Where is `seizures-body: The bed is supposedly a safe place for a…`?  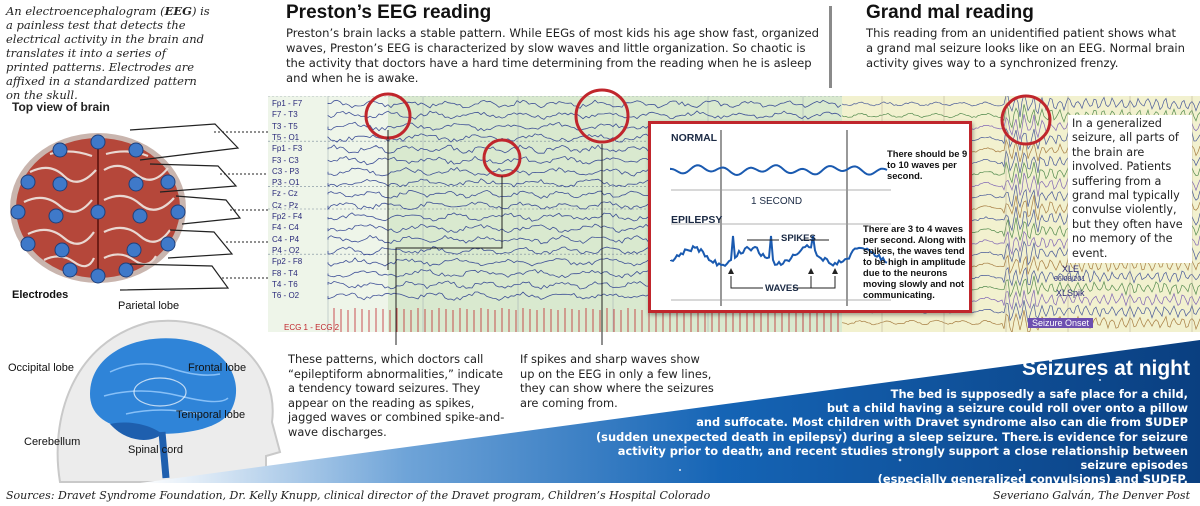
seizures-body: The bed is supposedly a safe place for a… is located at coordinates (888, 436).